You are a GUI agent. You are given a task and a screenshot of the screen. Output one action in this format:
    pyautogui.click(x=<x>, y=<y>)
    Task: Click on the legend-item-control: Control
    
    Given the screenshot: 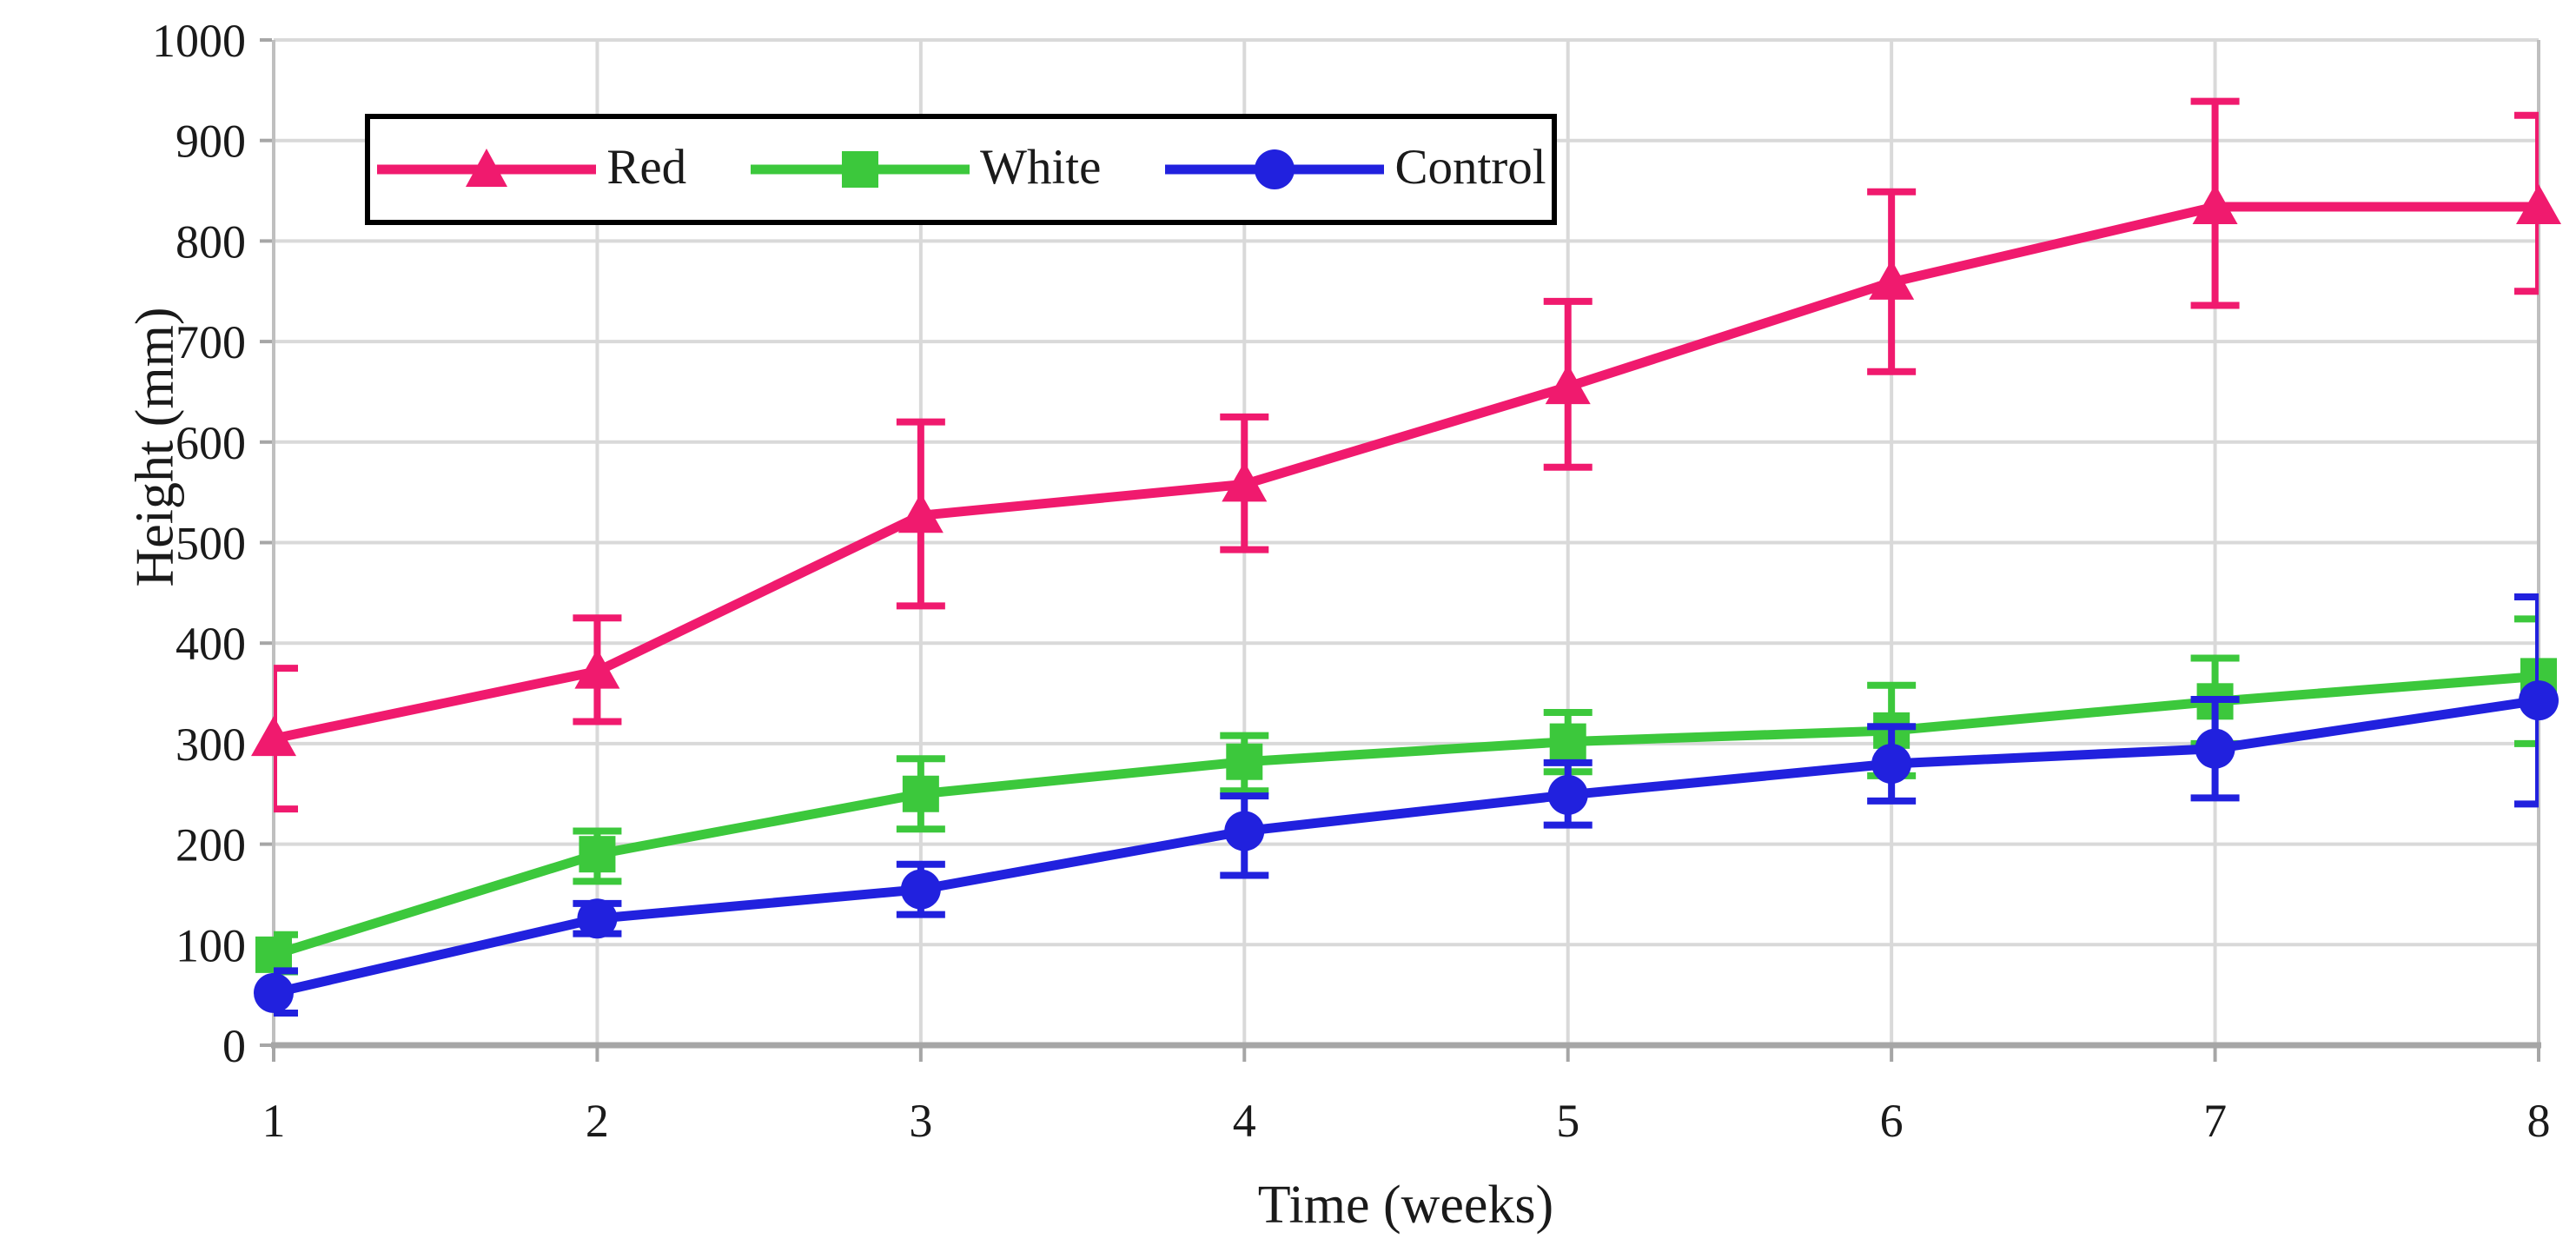 What is the action you would take?
    pyautogui.click(x=1354, y=169)
    